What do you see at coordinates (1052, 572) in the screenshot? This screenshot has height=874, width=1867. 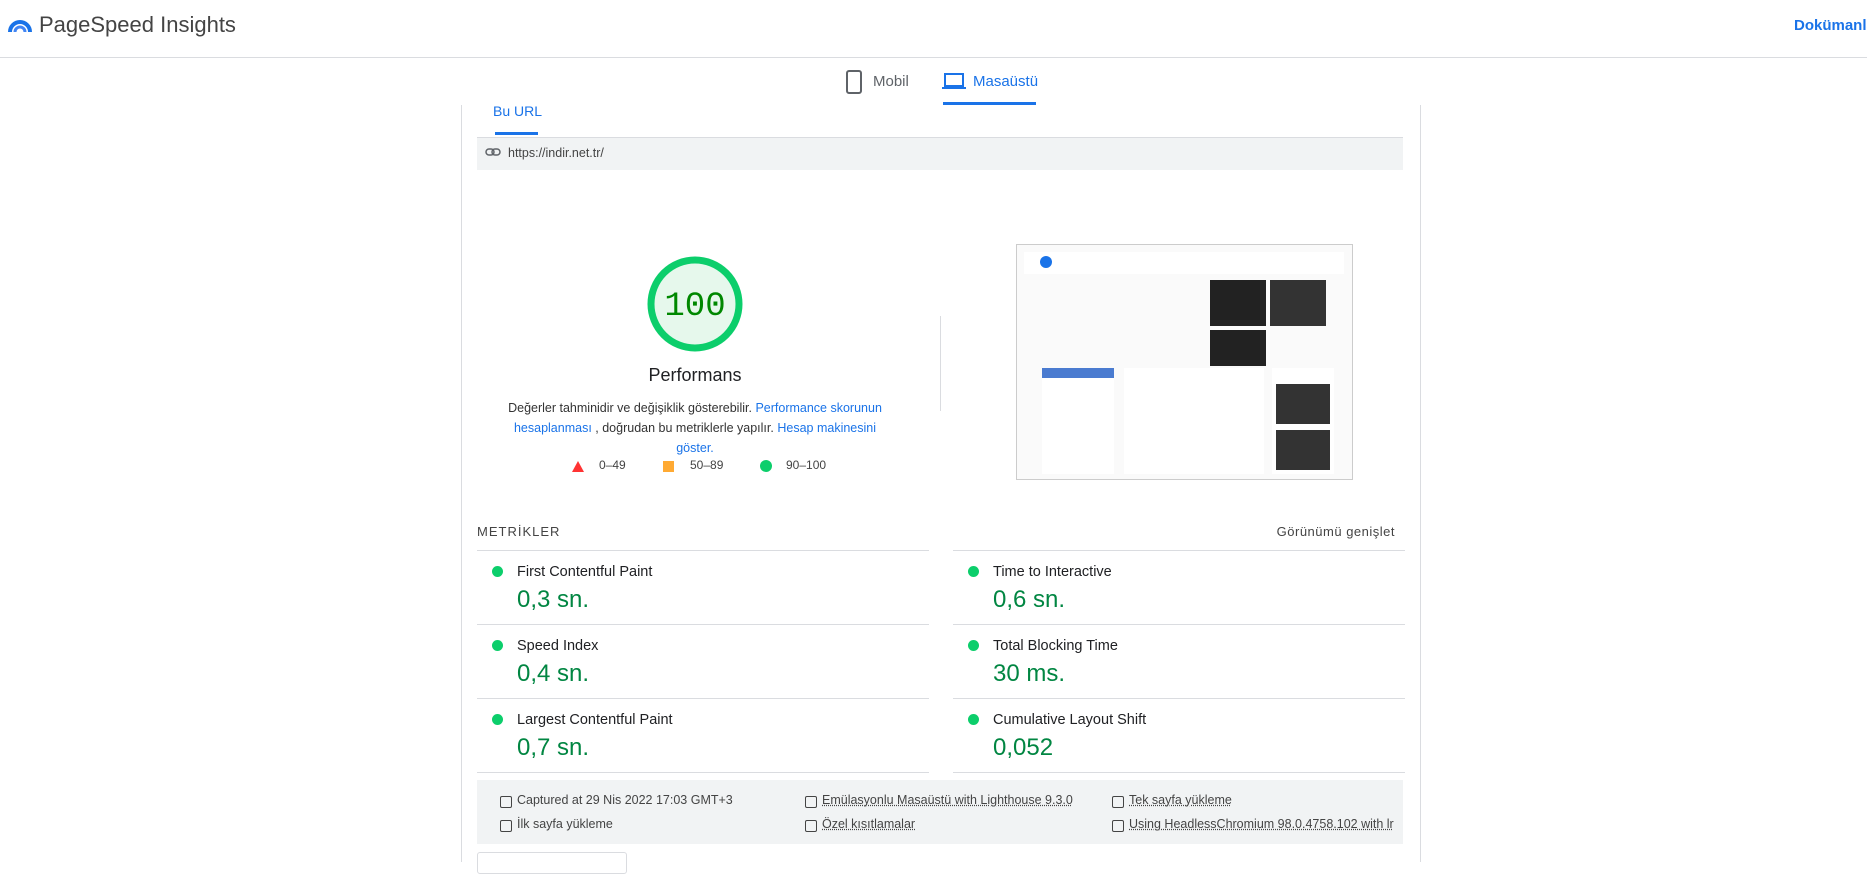 I see `metric-name: Time to Interactive` at bounding box center [1052, 572].